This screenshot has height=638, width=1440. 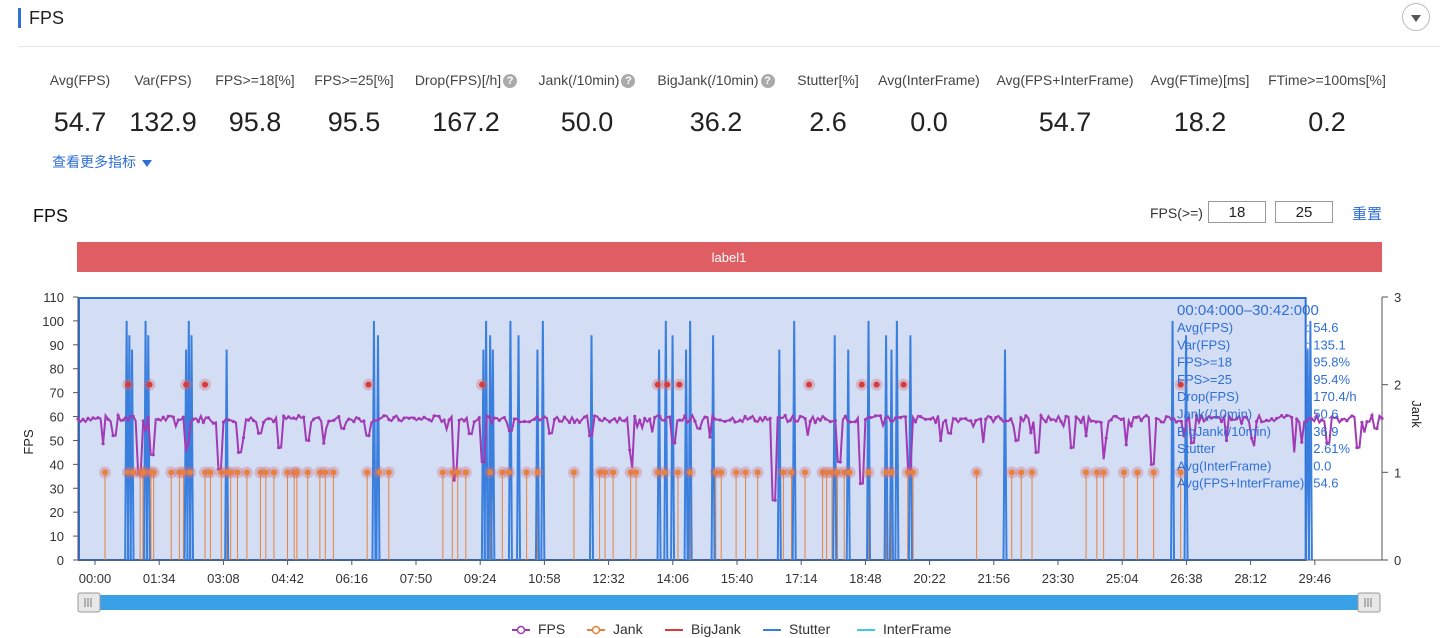 What do you see at coordinates (767, 81) in the screenshot?
I see `help-icon: ?` at bounding box center [767, 81].